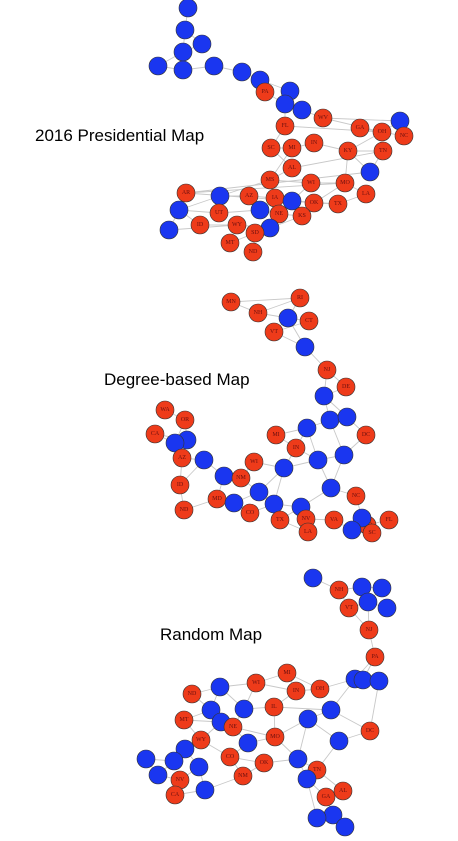 The width and height of the screenshot is (458, 841). I want to click on node-label: OH, so click(382, 132).